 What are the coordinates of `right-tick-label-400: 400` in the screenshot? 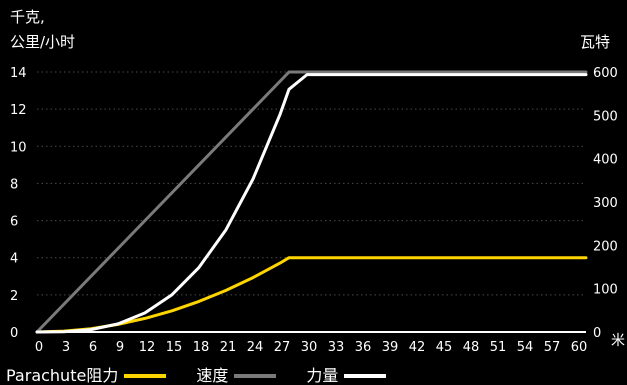 It's located at (605, 160).